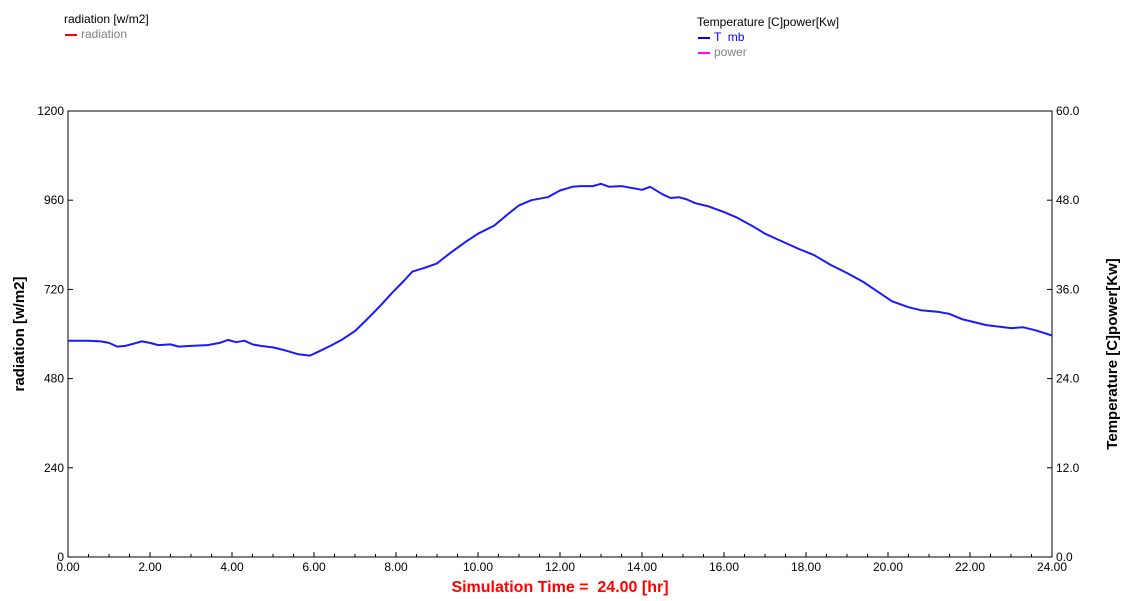 This screenshot has width=1126, height=601. Describe the element at coordinates (724, 567) in the screenshot. I see `x-tick-label: 16.00` at that location.